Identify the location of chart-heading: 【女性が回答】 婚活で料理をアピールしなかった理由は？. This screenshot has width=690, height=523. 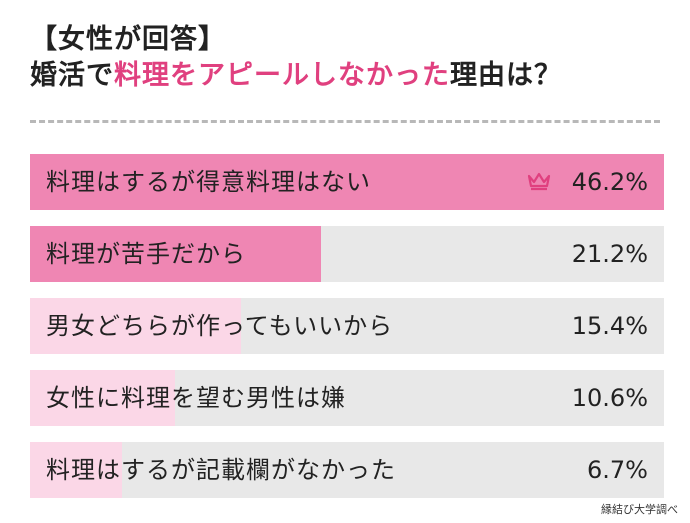
(296, 58).